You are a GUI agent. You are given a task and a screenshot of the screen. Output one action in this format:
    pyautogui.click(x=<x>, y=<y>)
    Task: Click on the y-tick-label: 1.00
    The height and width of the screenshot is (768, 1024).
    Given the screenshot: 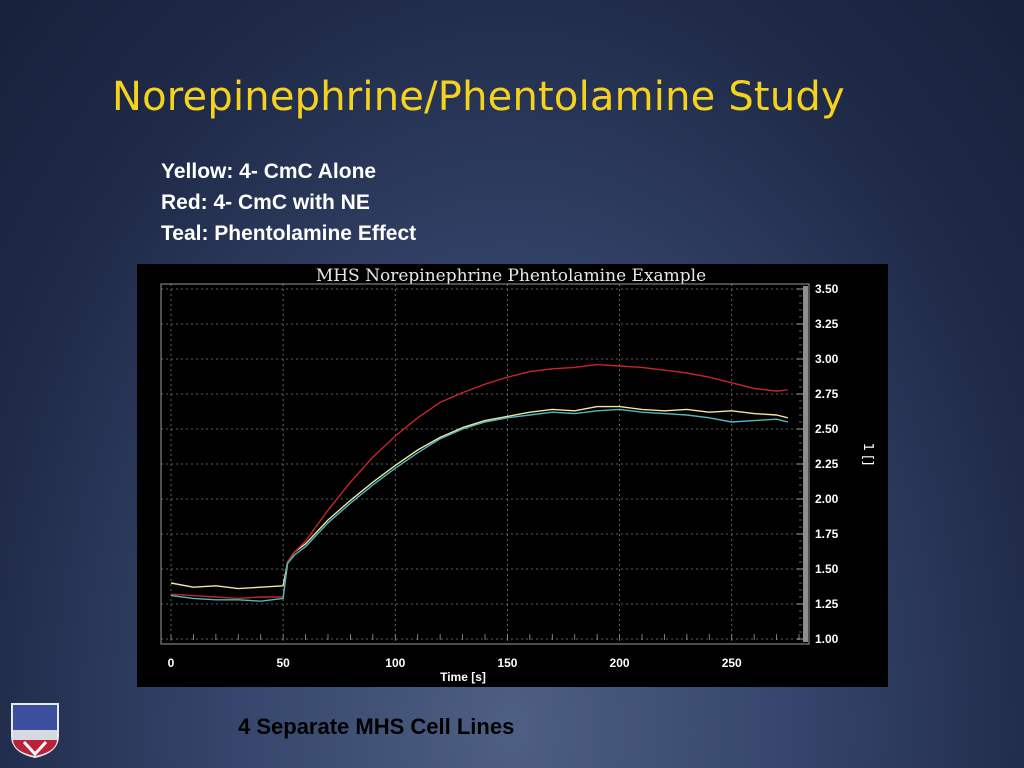 What is the action you would take?
    pyautogui.click(x=827, y=639)
    